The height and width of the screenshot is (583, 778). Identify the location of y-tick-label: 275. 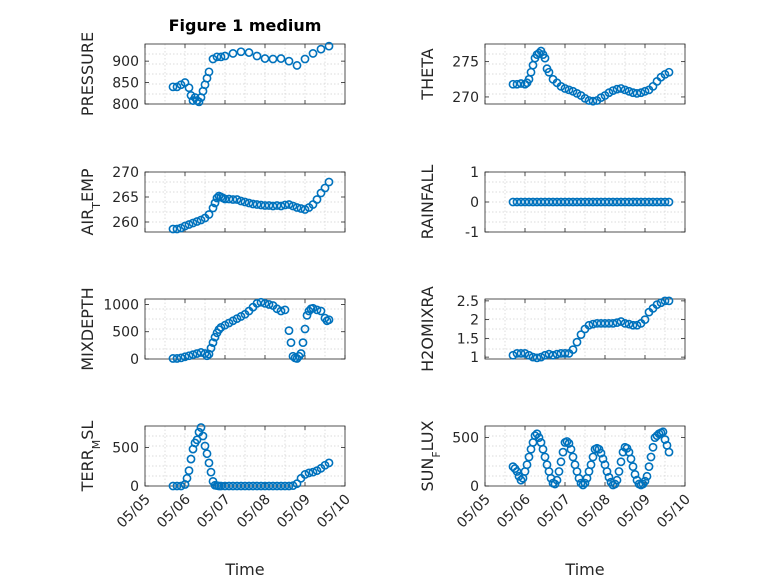
(465, 63).